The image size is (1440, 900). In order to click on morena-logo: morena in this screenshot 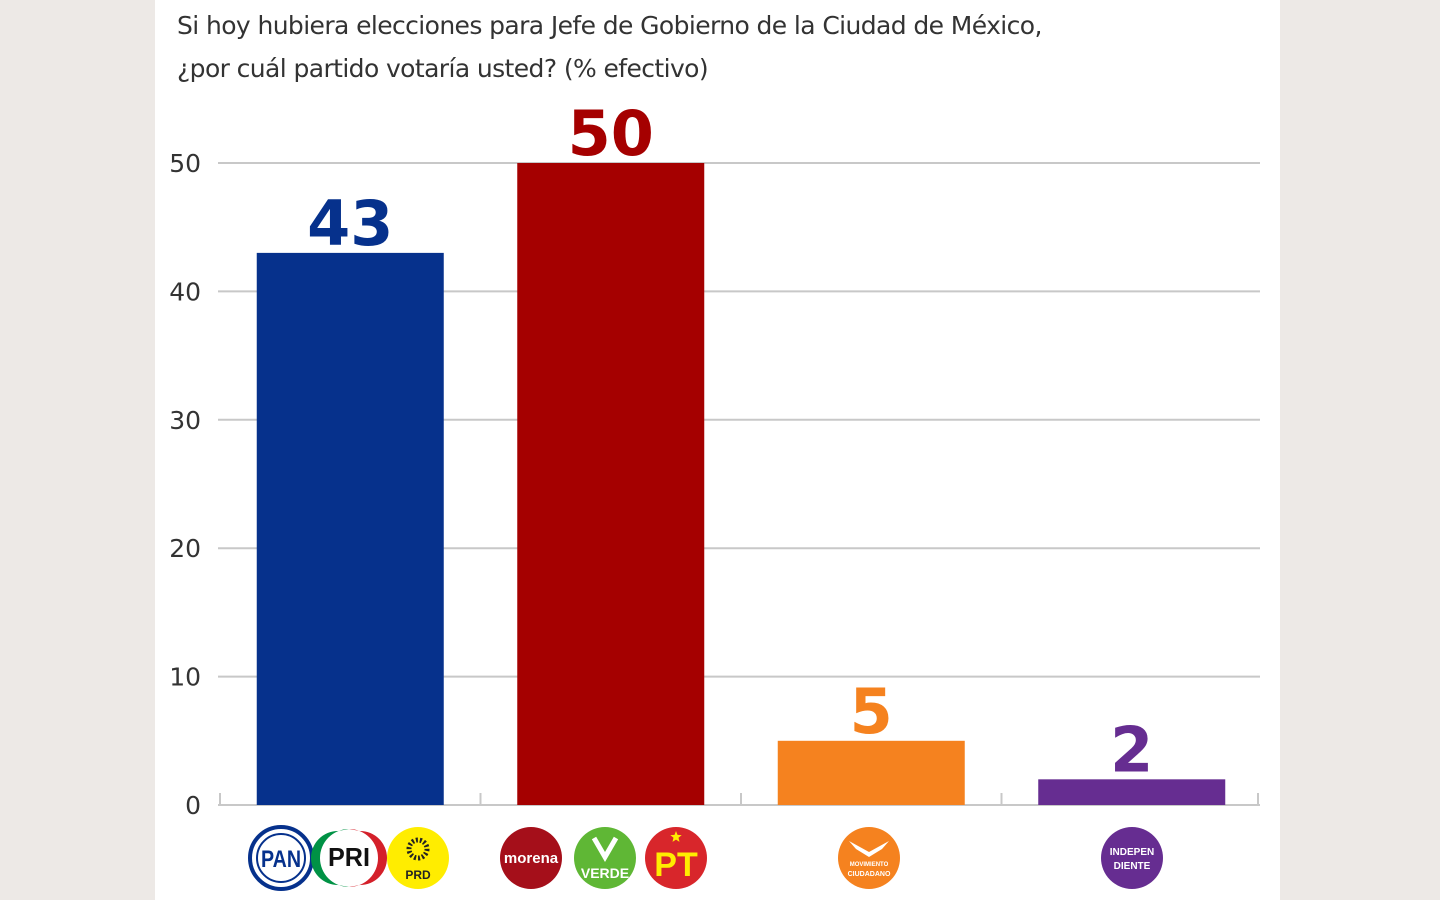, I will do `click(531, 858)`.